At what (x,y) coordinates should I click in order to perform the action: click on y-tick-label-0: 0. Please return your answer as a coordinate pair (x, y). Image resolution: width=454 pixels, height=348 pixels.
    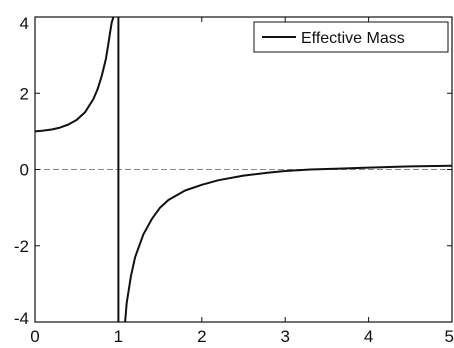
    Looking at the image, I should click on (24, 170).